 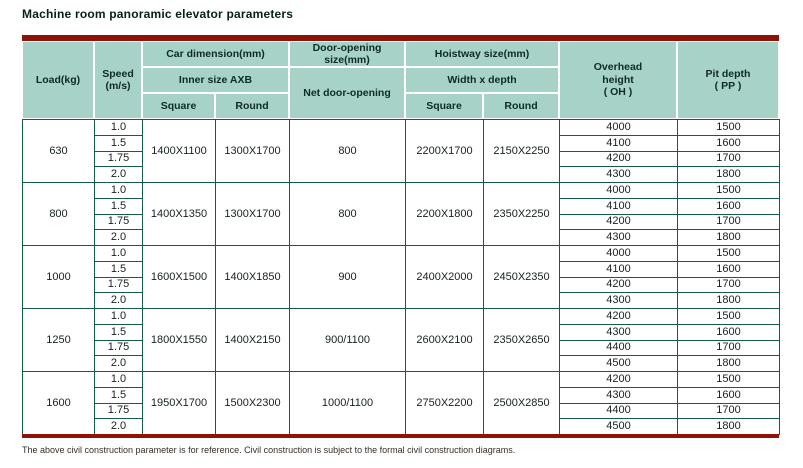 What do you see at coordinates (521, 277) in the screenshot?
I see `hoistway-round-cell: 2450X2350` at bounding box center [521, 277].